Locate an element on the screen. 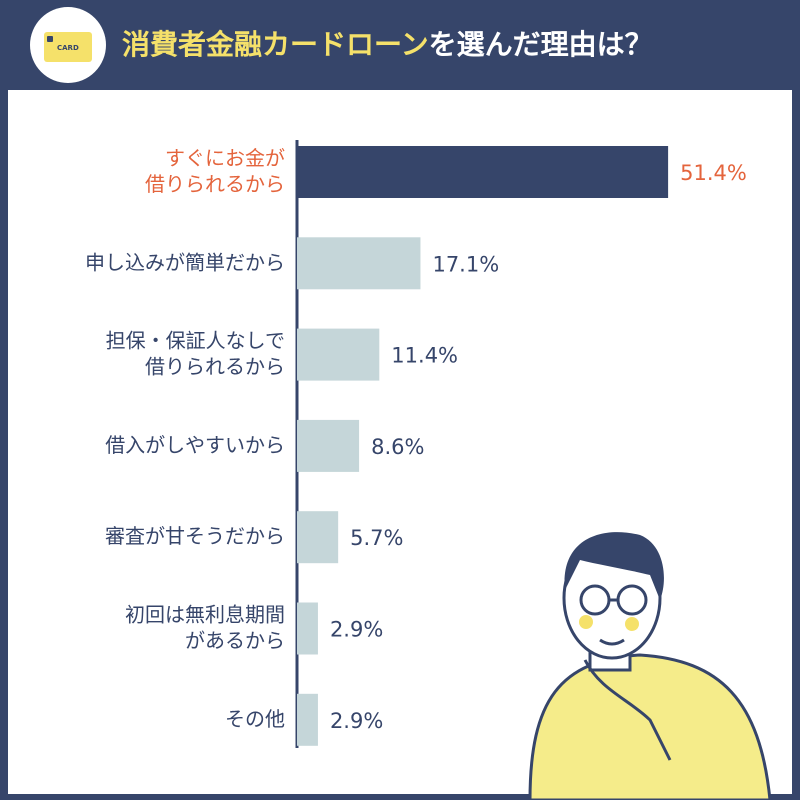 The width and height of the screenshot is (800, 804). value-label: 8.6% is located at coordinates (397, 447).